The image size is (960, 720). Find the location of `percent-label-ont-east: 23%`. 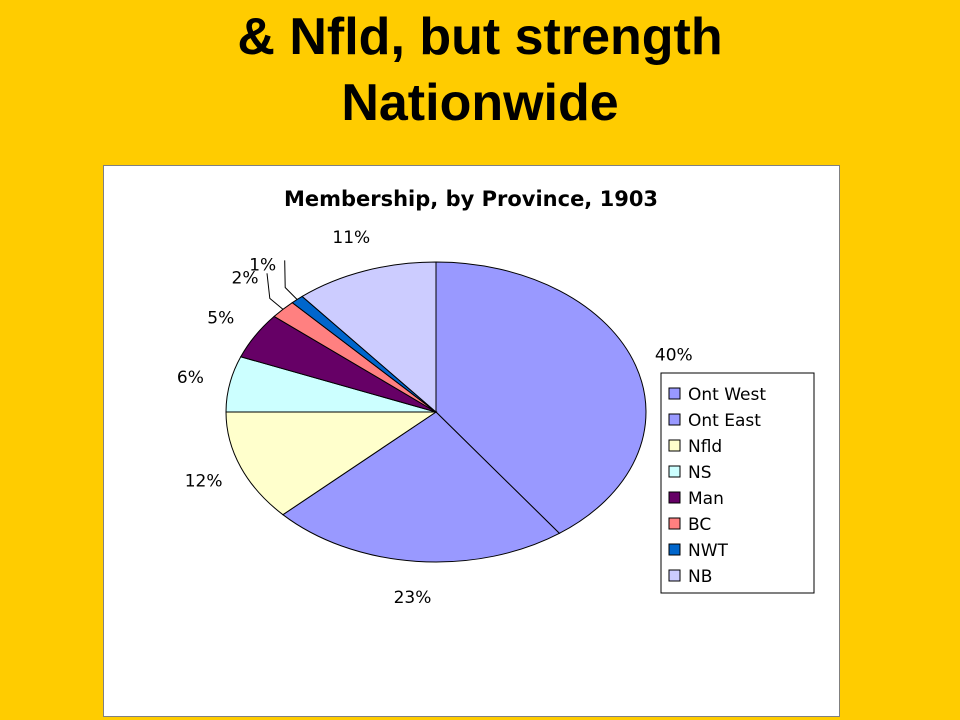

percent-label-ont-east: 23% is located at coordinates (413, 598).